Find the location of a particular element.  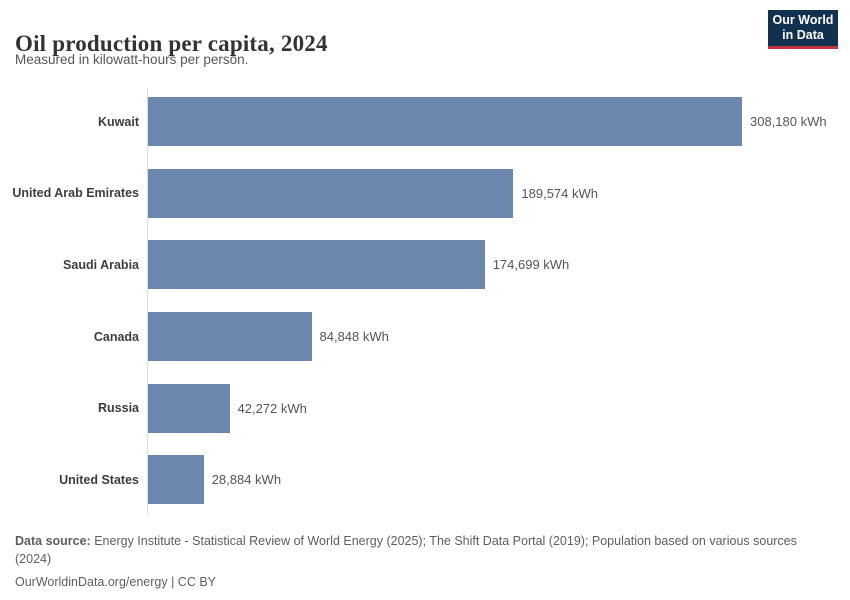

bar-row: Russia 42,272 kWh is located at coordinates (425, 408).